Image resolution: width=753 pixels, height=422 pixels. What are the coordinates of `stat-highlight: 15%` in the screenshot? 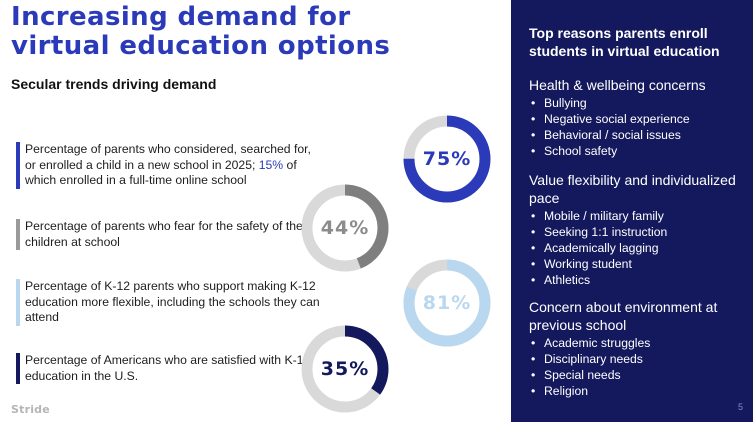 It's located at (271, 164).